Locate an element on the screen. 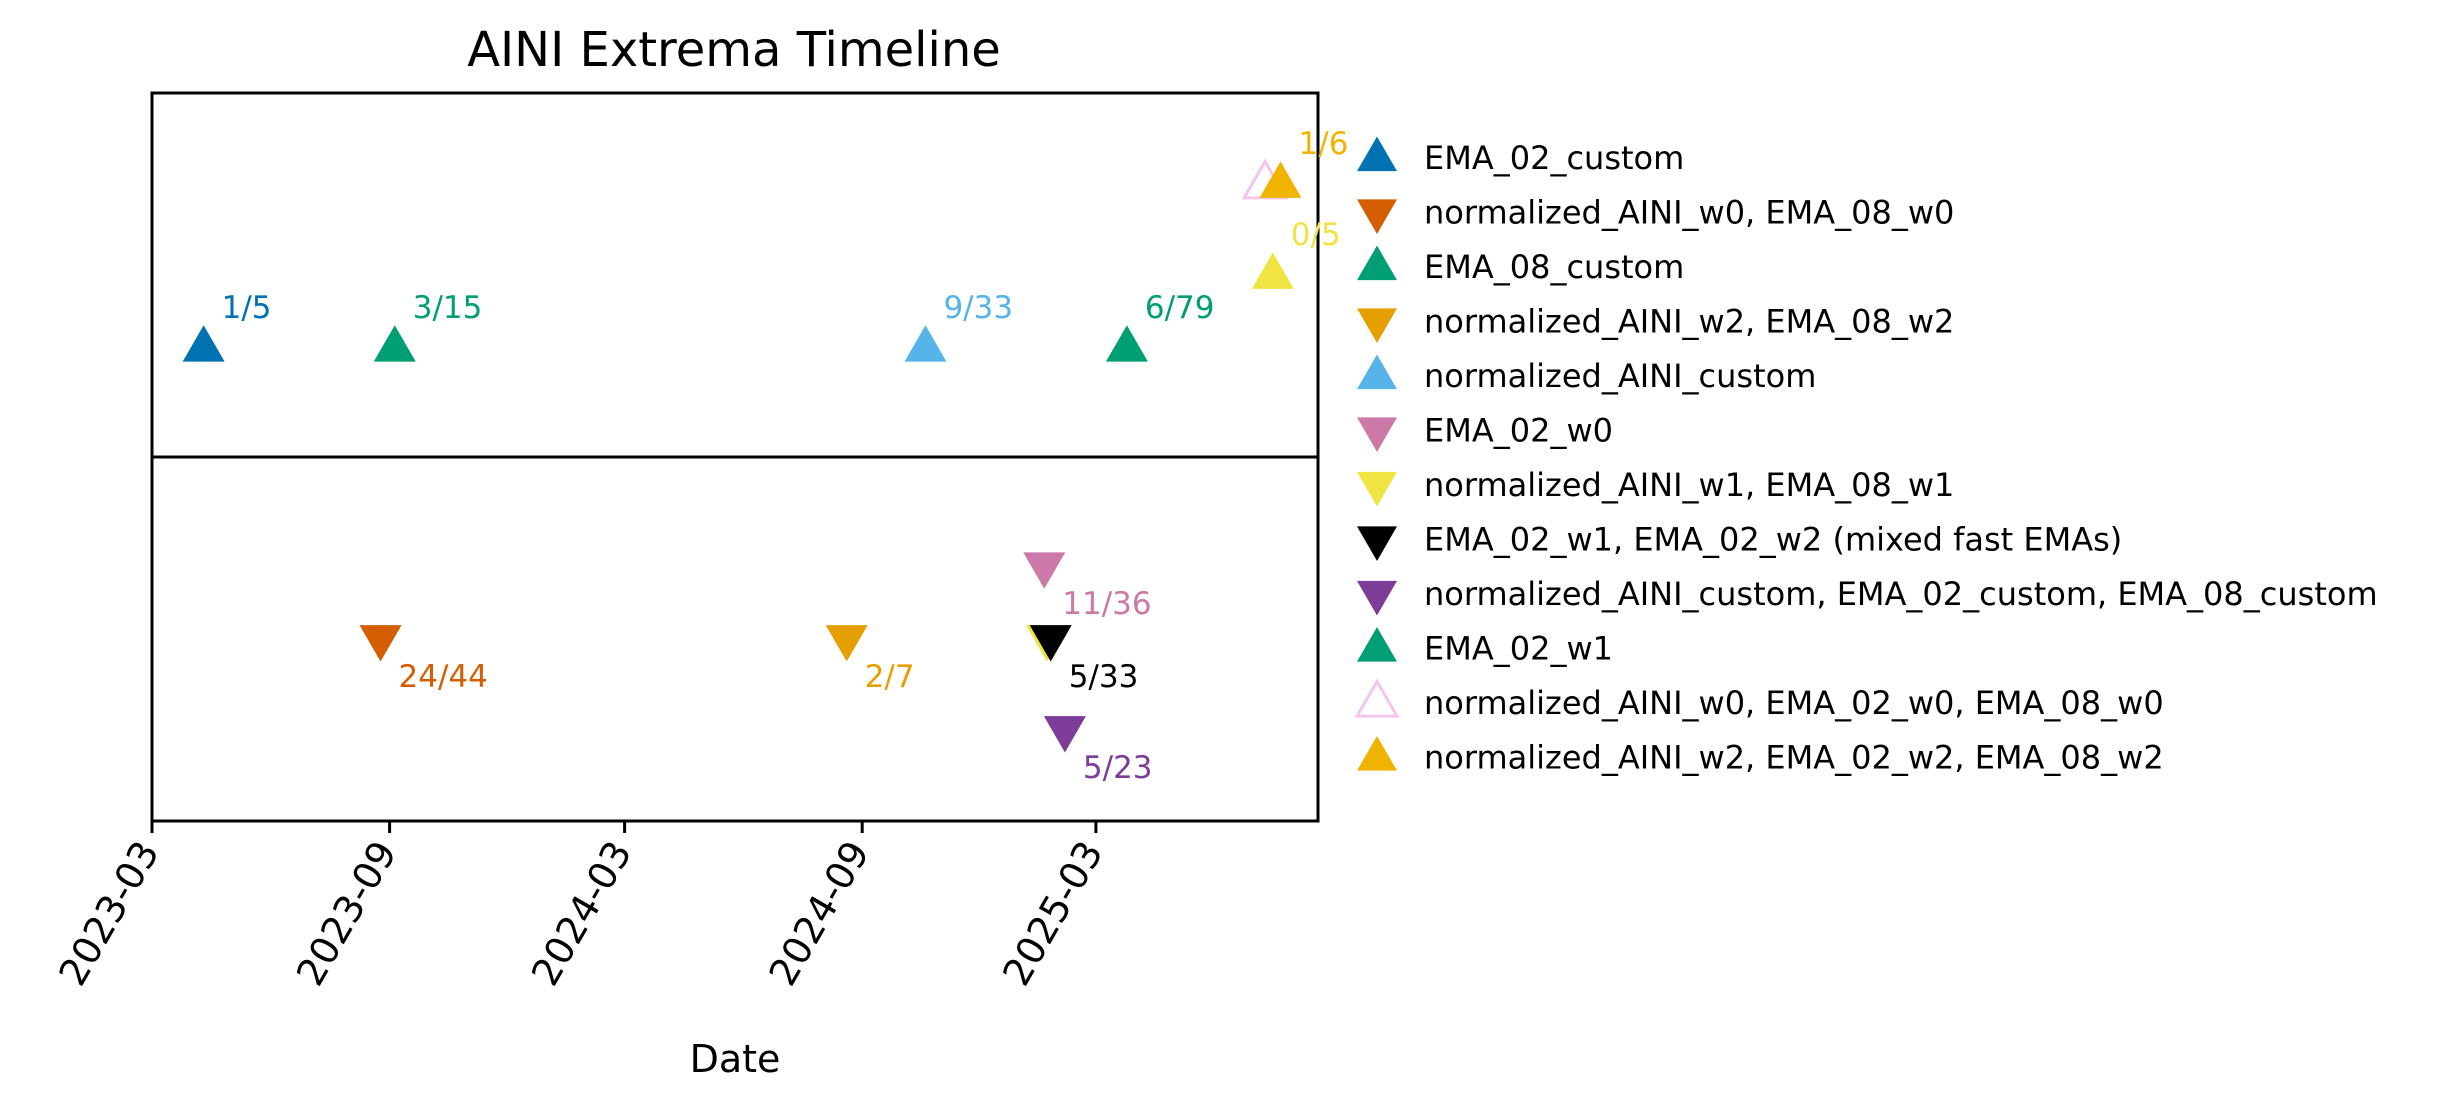 The width and height of the screenshot is (2459, 1110). marker-ema-02-custom is located at coordinates (203, 343).